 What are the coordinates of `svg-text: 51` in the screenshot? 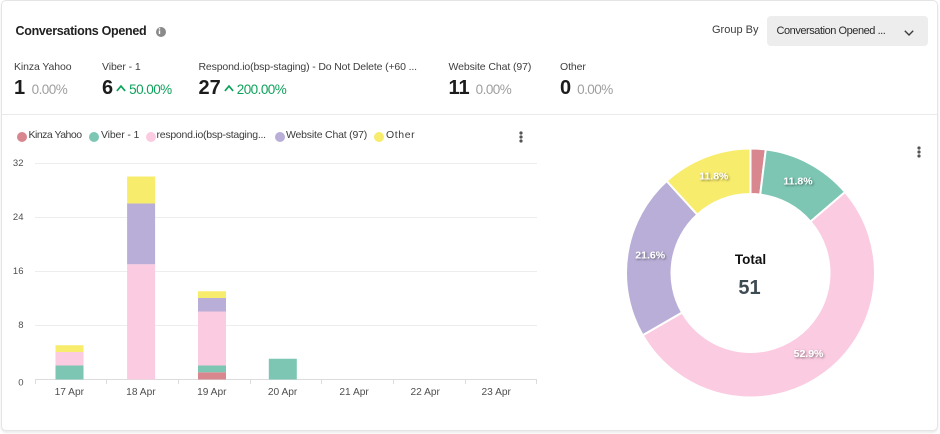 It's located at (749, 288).